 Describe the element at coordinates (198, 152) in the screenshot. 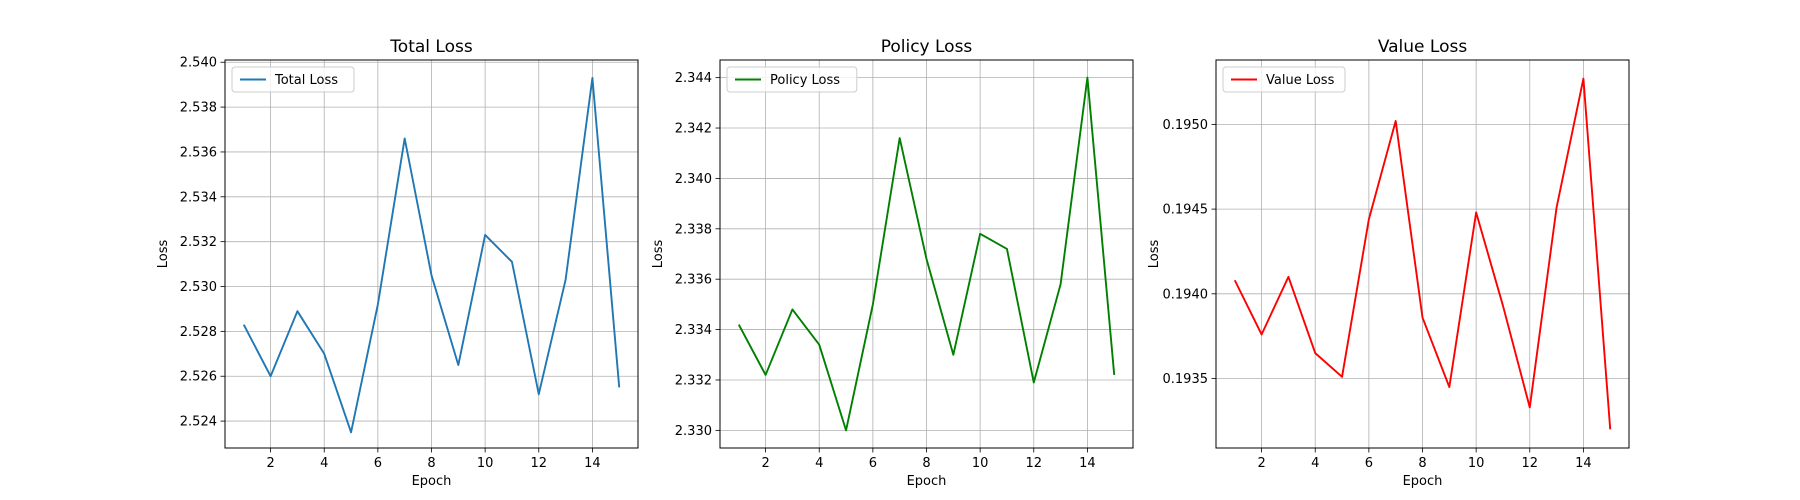

I see `y-tick-label: 2.536` at that location.